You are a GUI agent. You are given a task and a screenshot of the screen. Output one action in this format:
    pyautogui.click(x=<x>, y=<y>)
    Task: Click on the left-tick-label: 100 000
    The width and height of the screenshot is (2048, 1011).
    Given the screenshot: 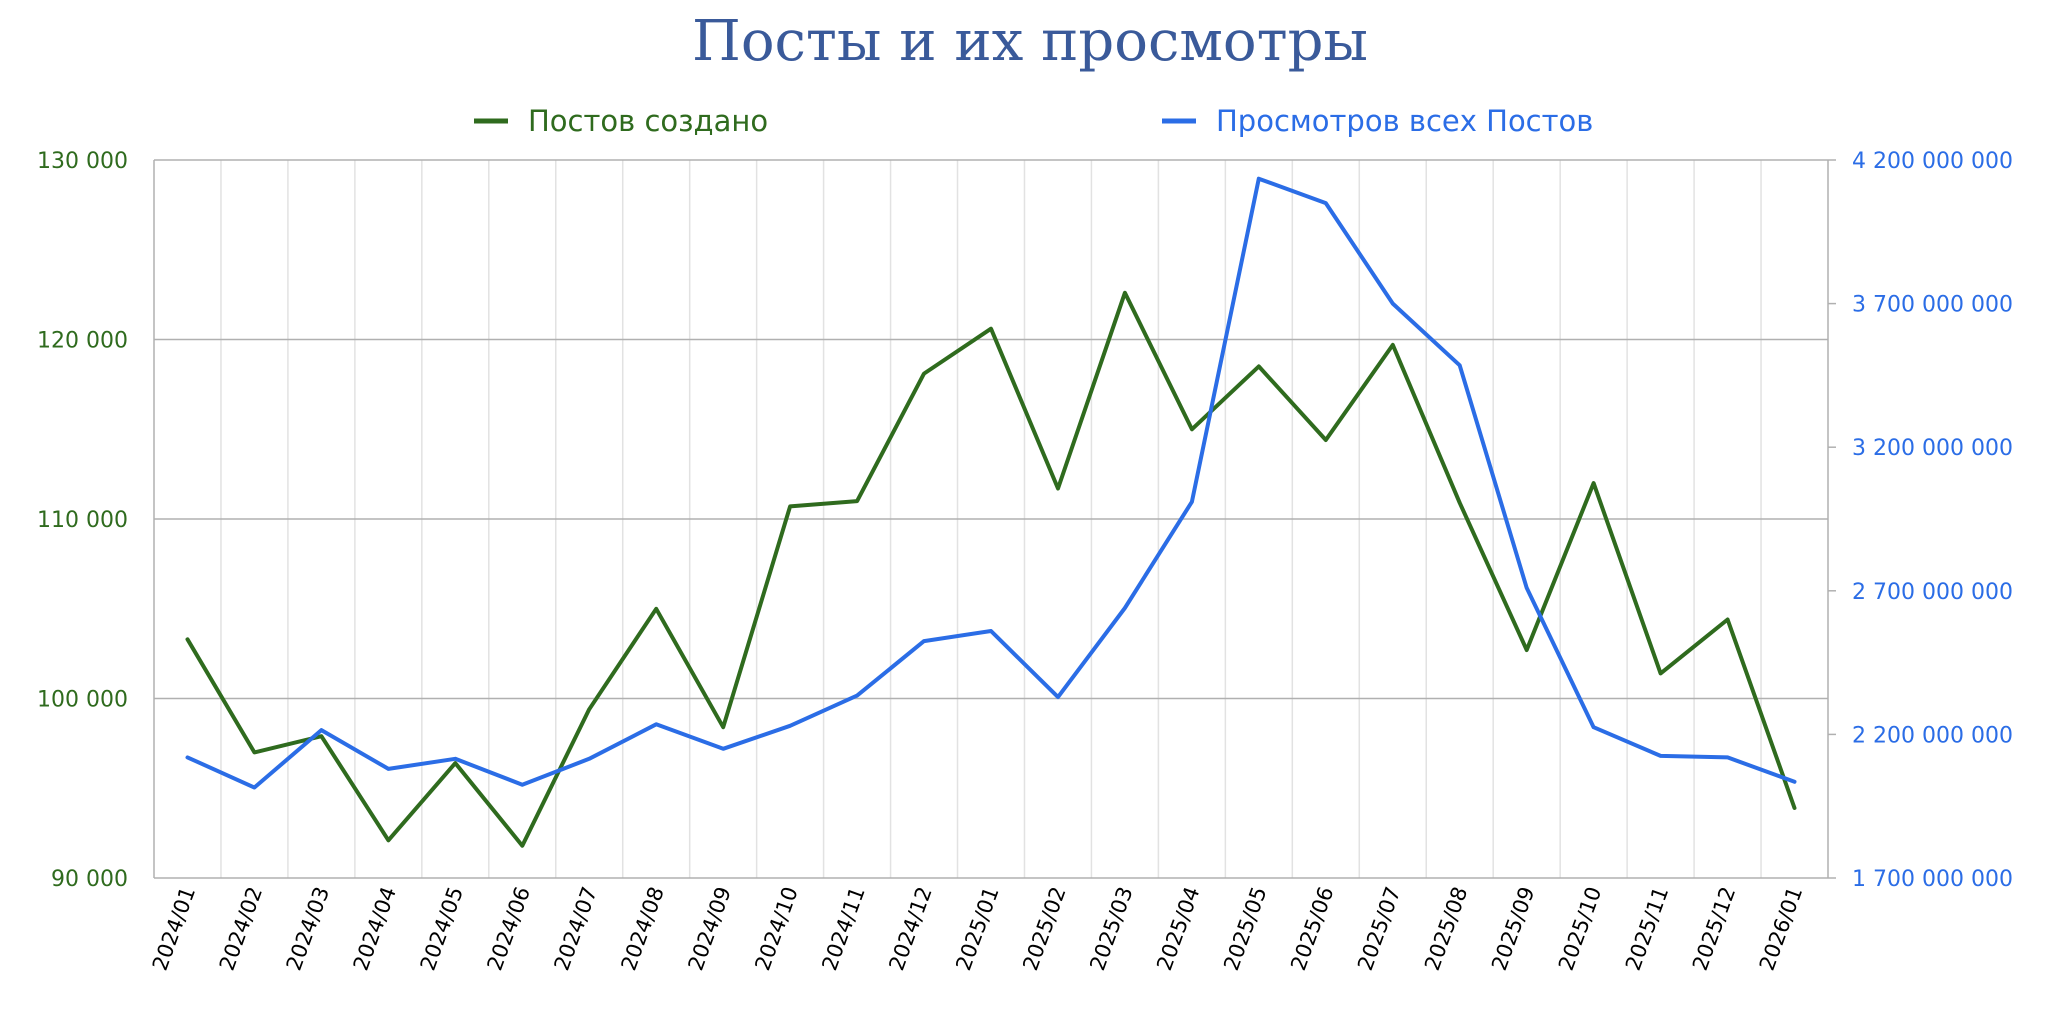 What is the action you would take?
    pyautogui.click(x=82, y=700)
    